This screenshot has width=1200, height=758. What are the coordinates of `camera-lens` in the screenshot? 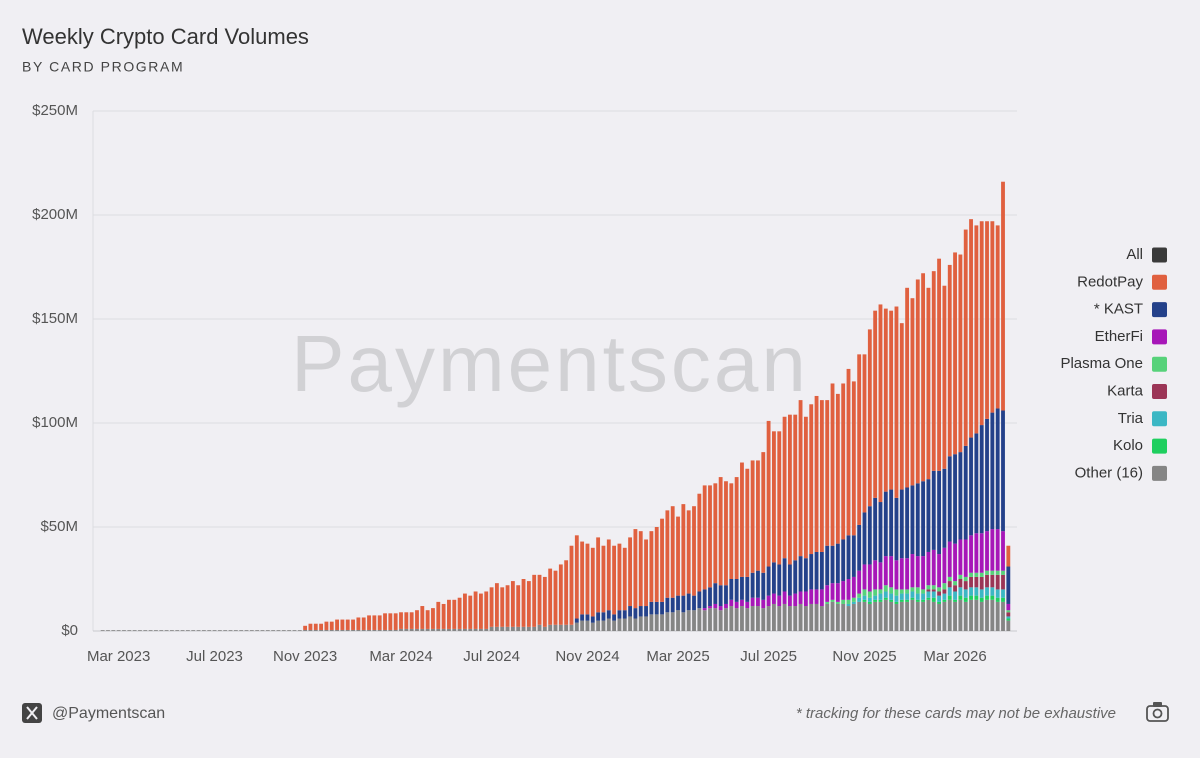 It's located at (1157, 713).